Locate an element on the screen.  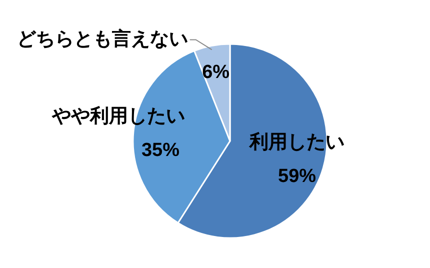
slice-label: どちらとも言えない is located at coordinates (102, 39).